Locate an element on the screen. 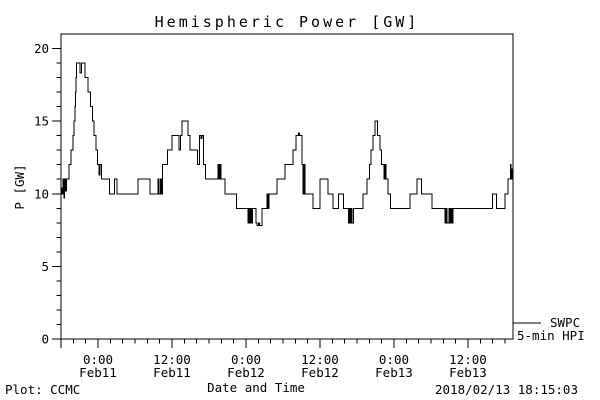  footer-timestamp: 2018/02/13 18:15:03 is located at coordinates (506, 389).